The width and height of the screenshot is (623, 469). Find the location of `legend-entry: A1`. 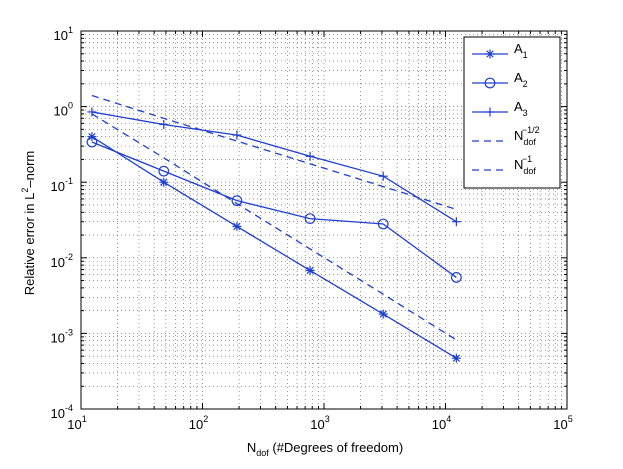

legend-entry: A1 is located at coordinates (500, 50).